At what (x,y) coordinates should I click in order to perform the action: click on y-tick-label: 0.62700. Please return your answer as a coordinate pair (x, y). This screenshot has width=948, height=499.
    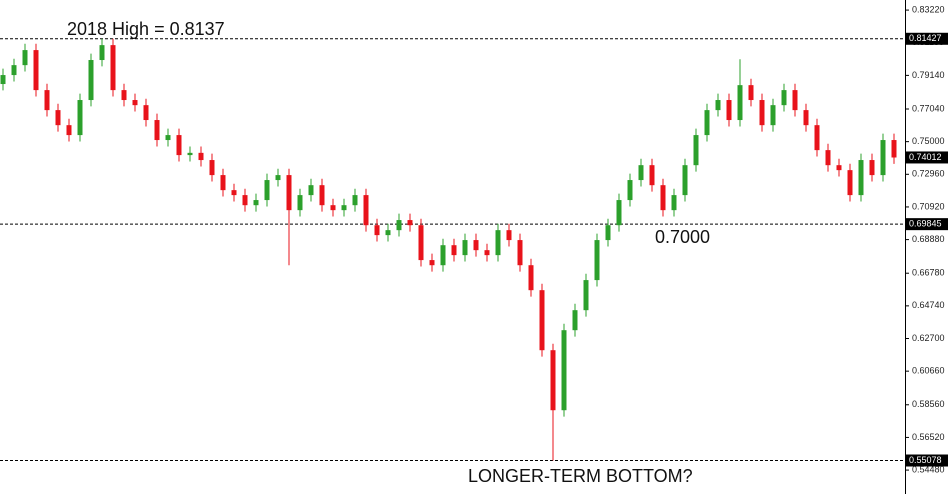
    Looking at the image, I should click on (928, 338).